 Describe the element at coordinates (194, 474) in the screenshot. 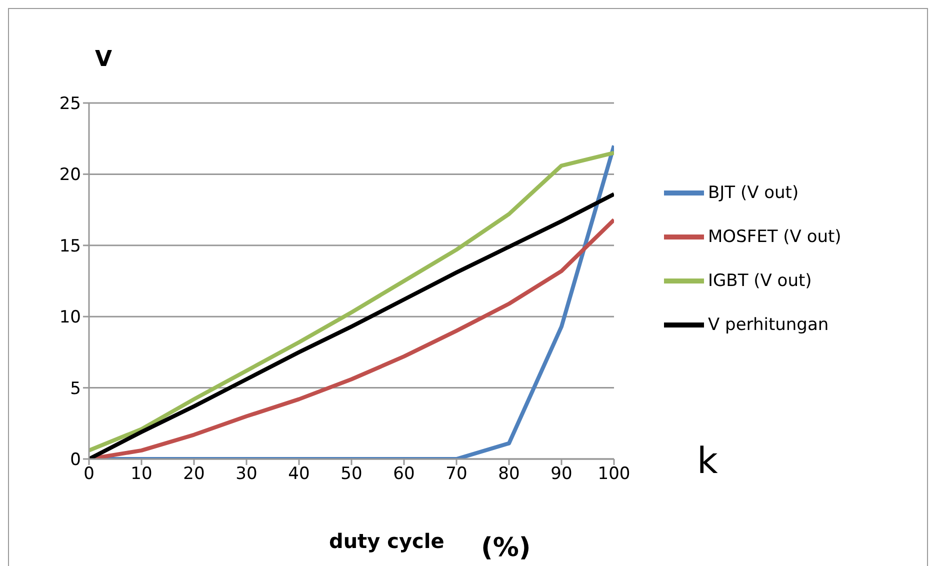

I see `x-tick-label: 20` at that location.